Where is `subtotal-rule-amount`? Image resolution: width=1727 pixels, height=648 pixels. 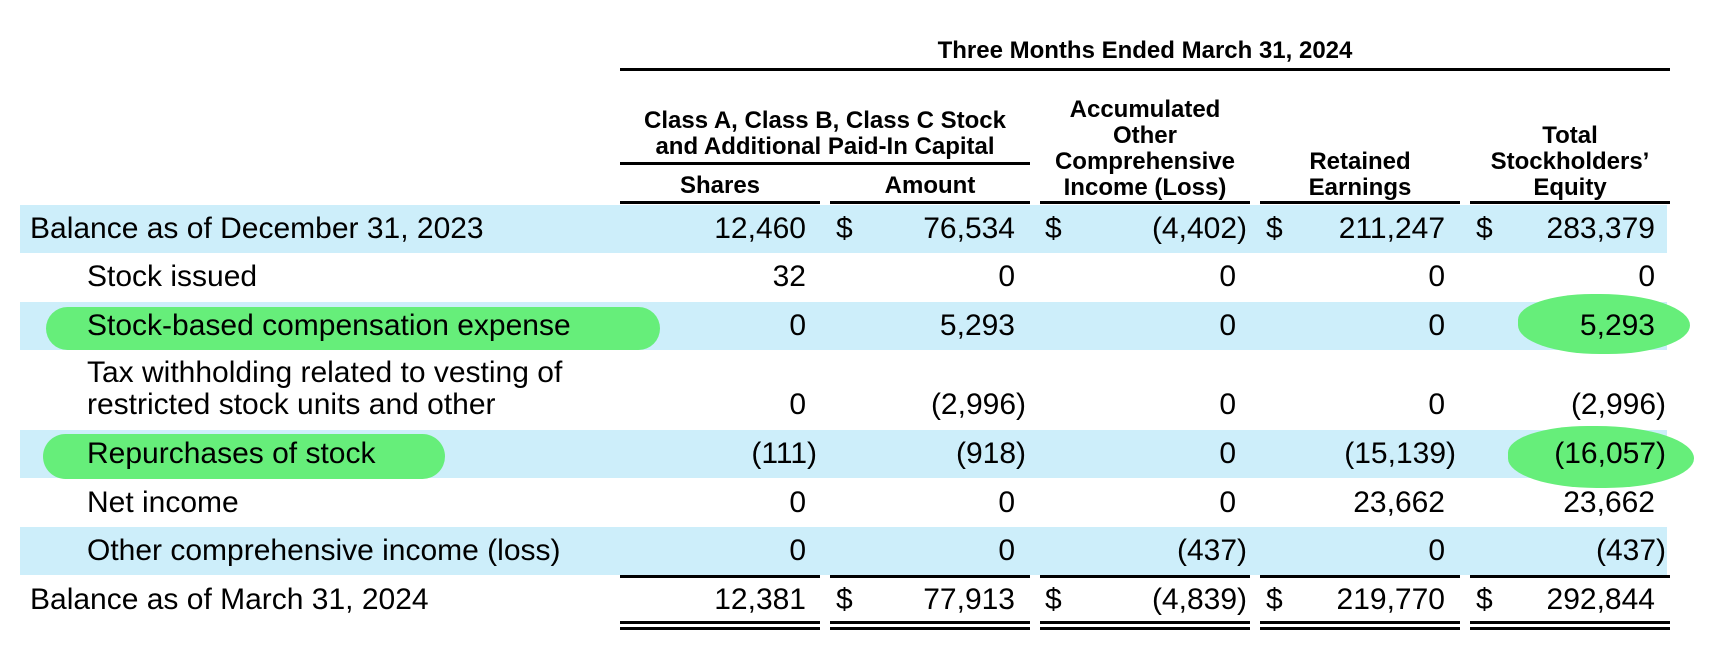 subtotal-rule-amount is located at coordinates (930, 576).